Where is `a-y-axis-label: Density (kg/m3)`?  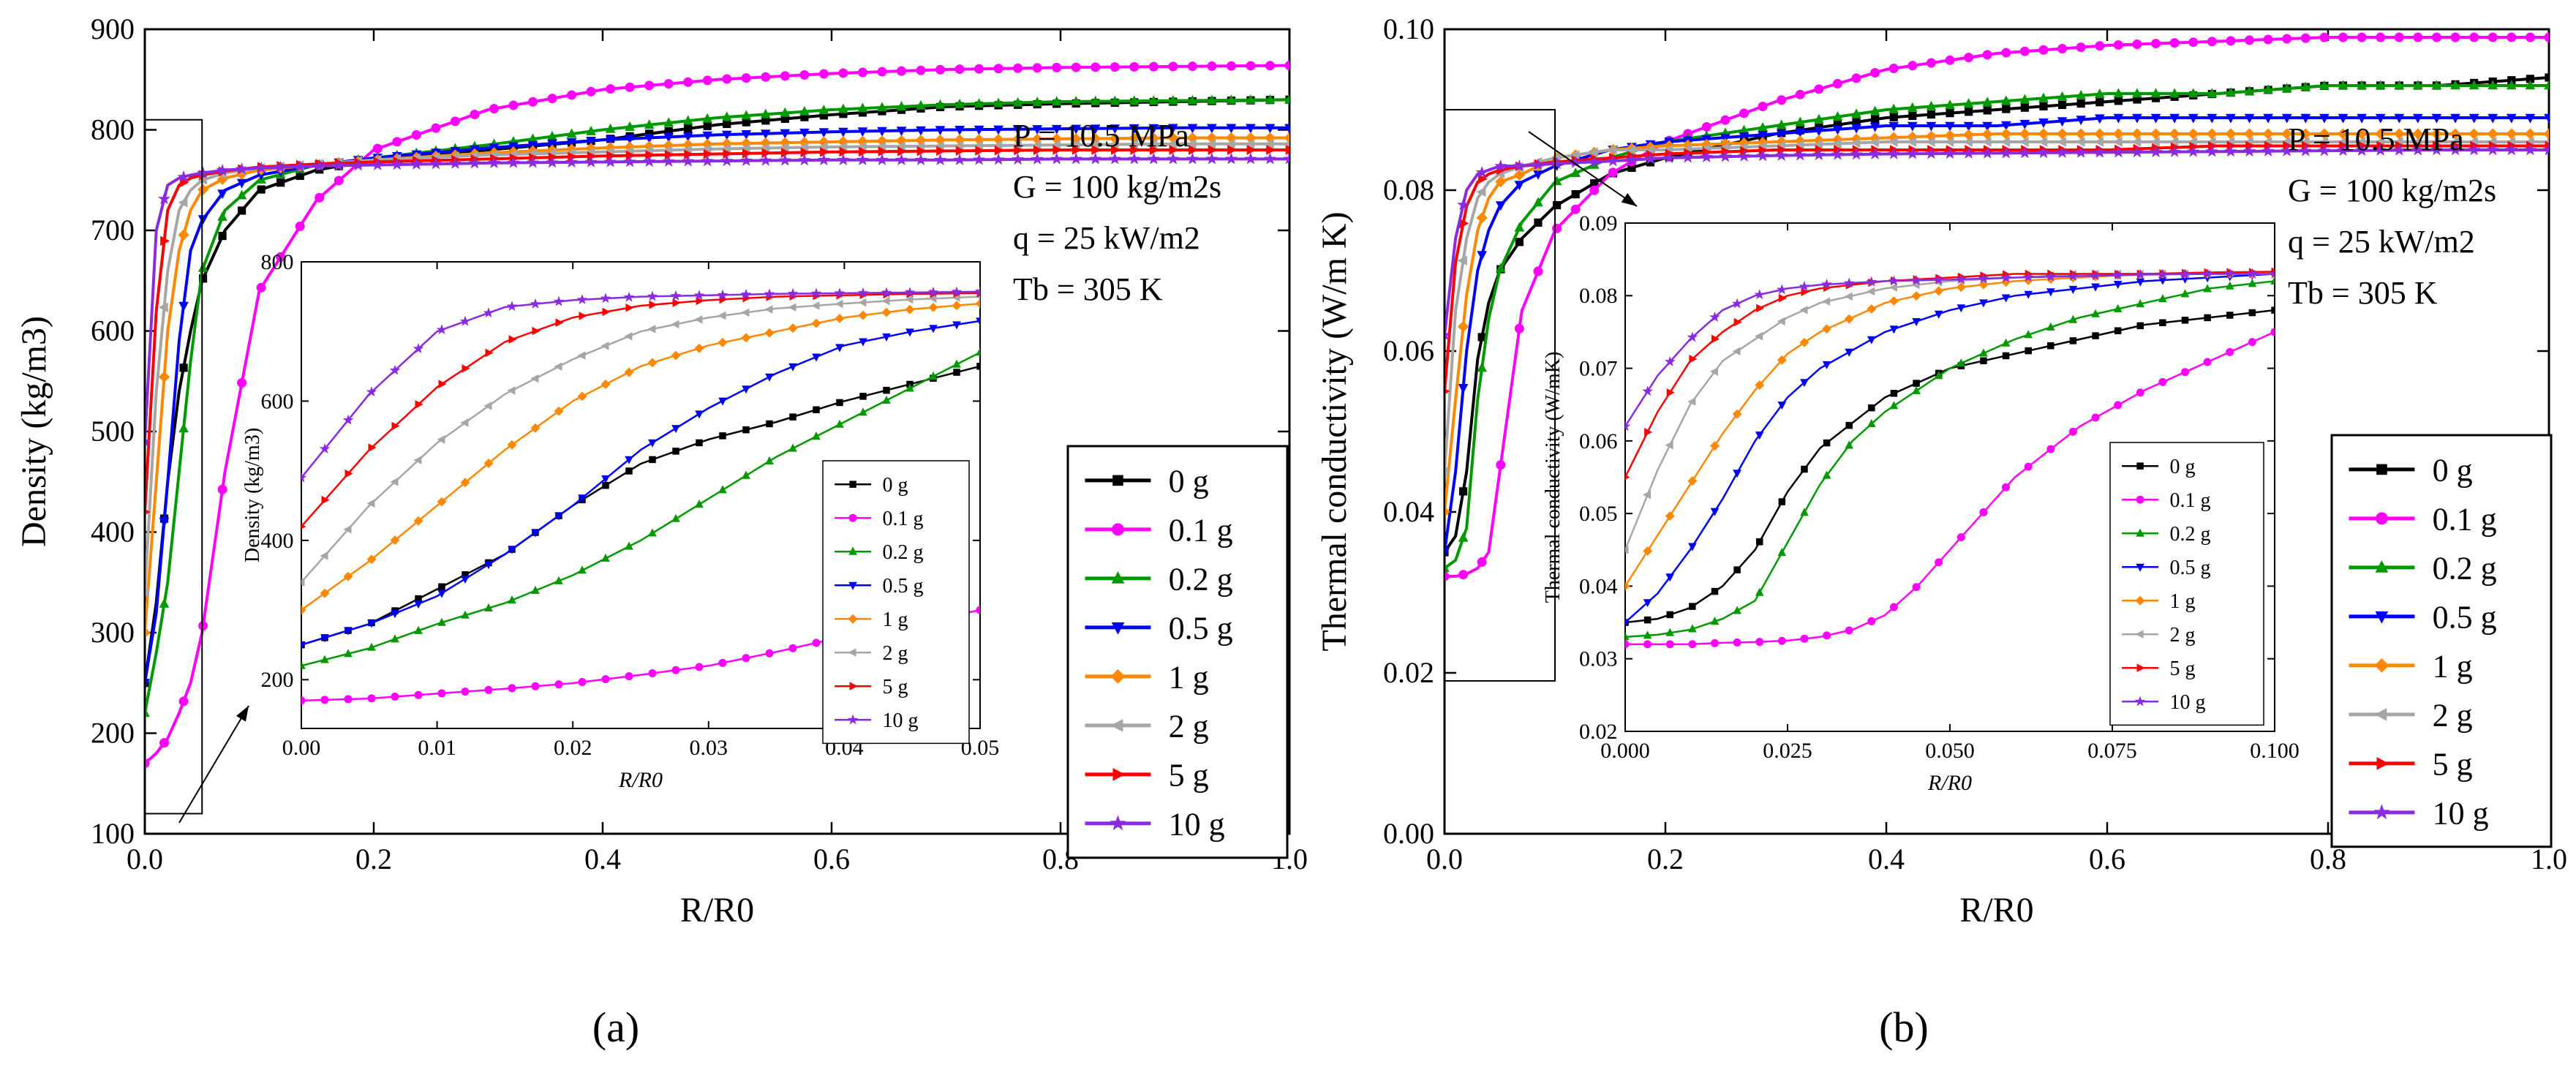
a-y-axis-label: Density (kg/m3) is located at coordinates (34, 432).